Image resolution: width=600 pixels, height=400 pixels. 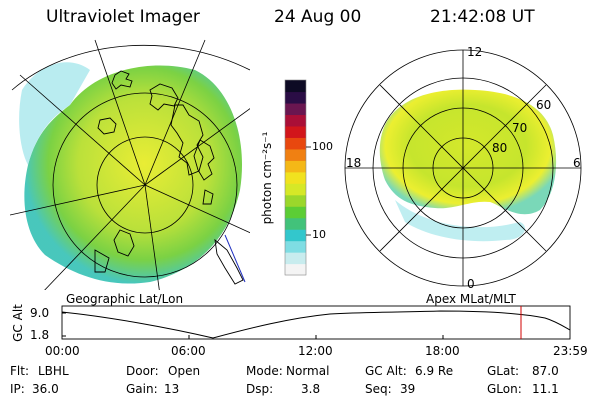 I want to click on status-seq-label: Seq:, so click(x=378, y=389).